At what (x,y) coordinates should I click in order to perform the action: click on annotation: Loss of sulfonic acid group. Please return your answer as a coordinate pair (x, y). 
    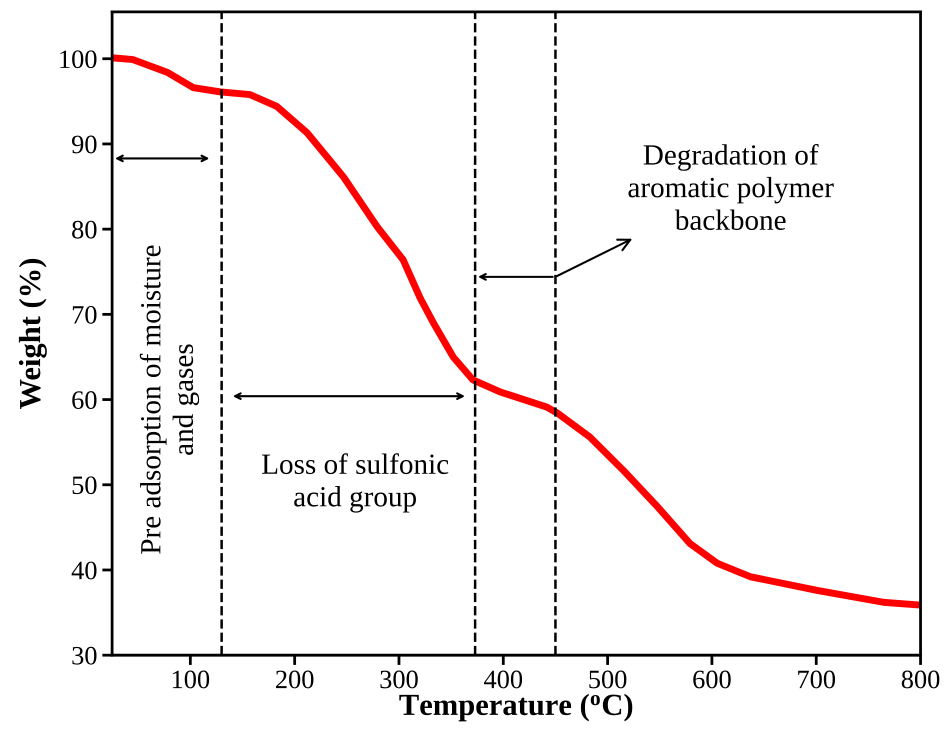
    Looking at the image, I should click on (355, 483).